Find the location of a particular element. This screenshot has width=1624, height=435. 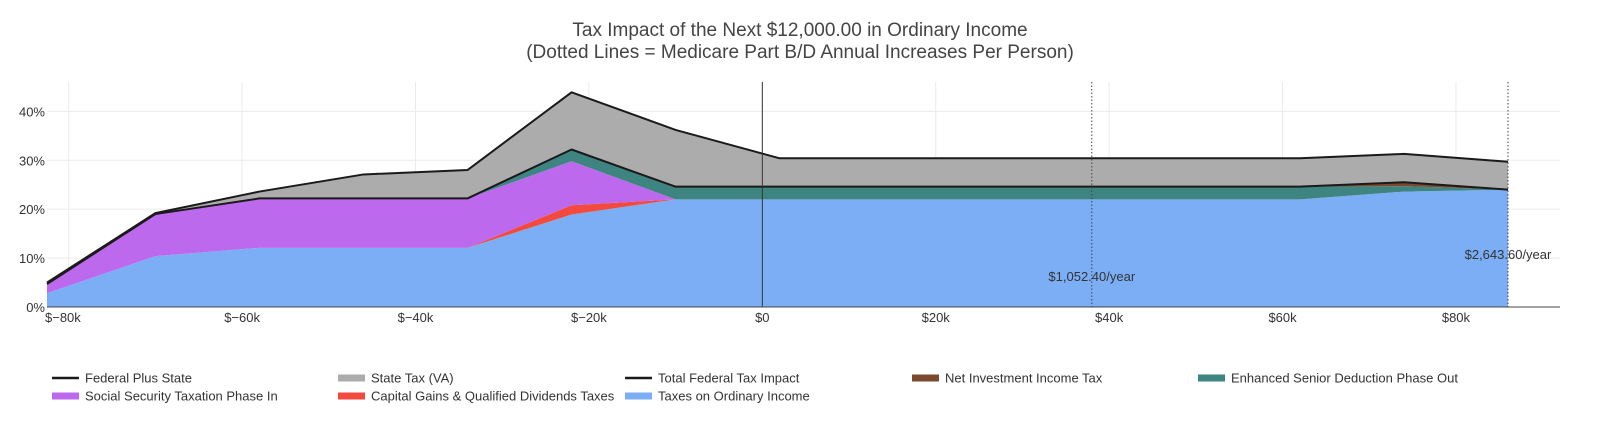

legend-item-total-federal-tax-impact: Total Federal Tax Impact is located at coordinates (712, 378).